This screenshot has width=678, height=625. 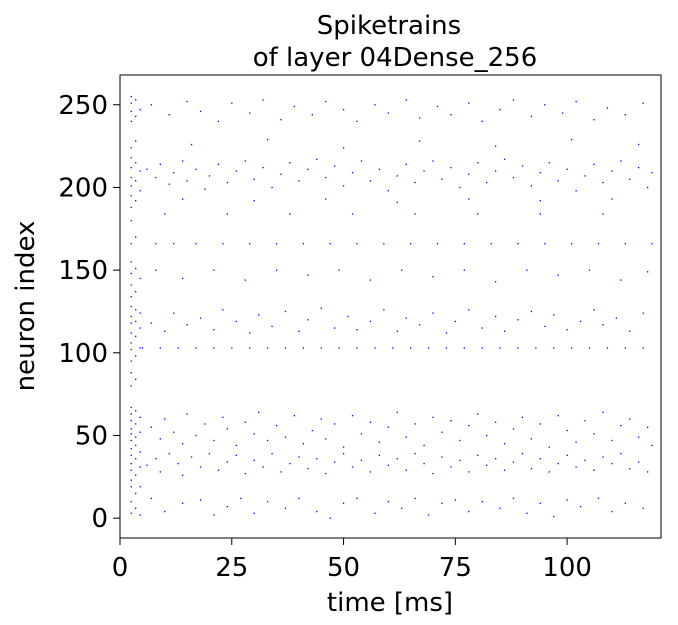 I want to click on x-tick-label: 50, so click(x=343, y=568).